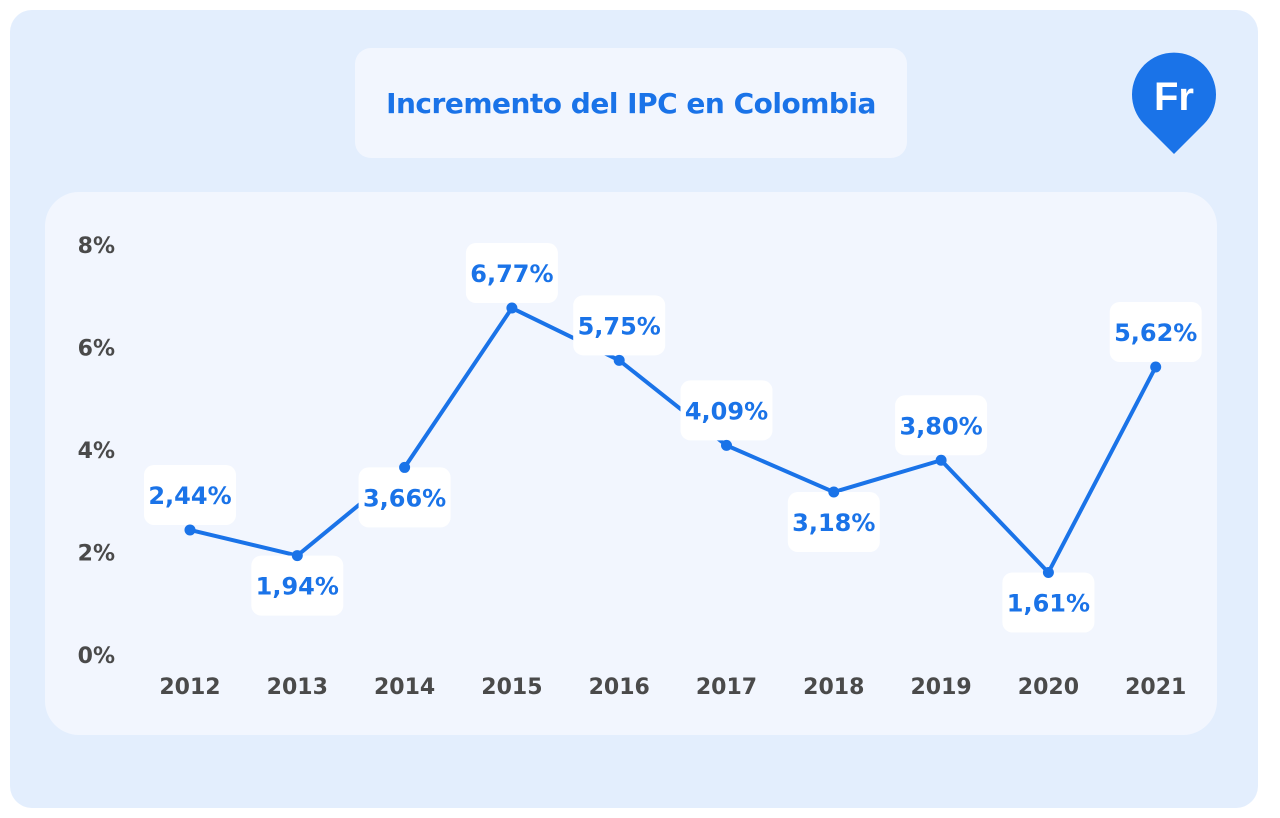  I want to click on data-label: 3,80%, so click(940, 426).